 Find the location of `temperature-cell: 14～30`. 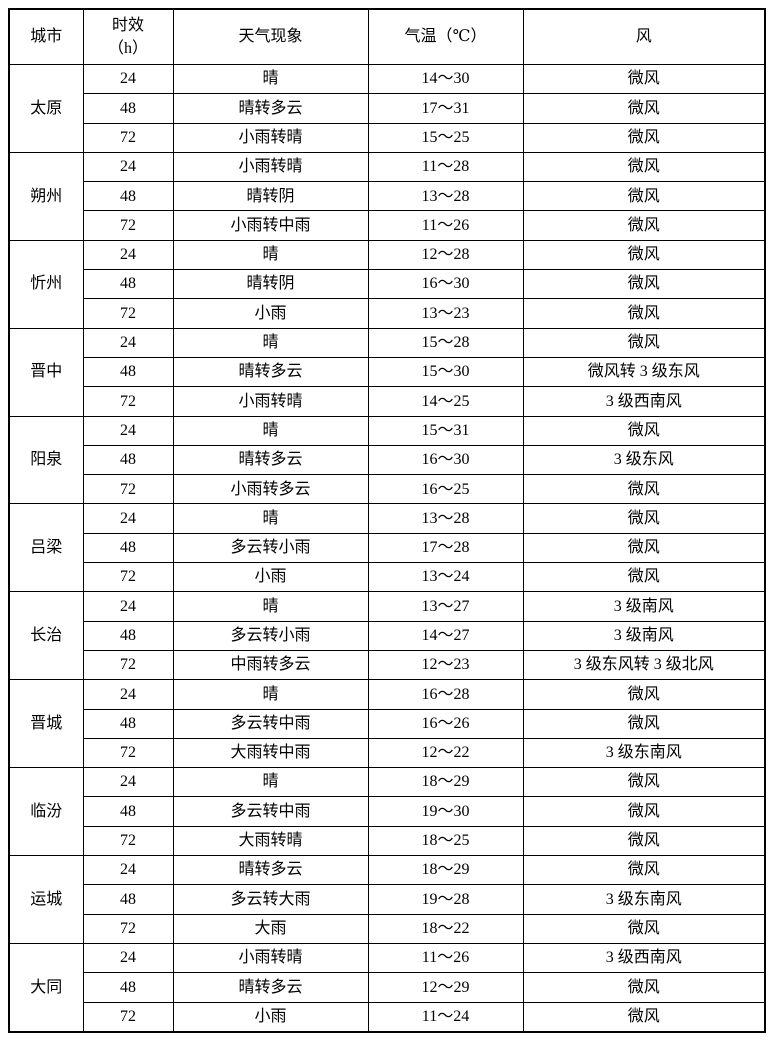

temperature-cell: 14～30 is located at coordinates (445, 79).